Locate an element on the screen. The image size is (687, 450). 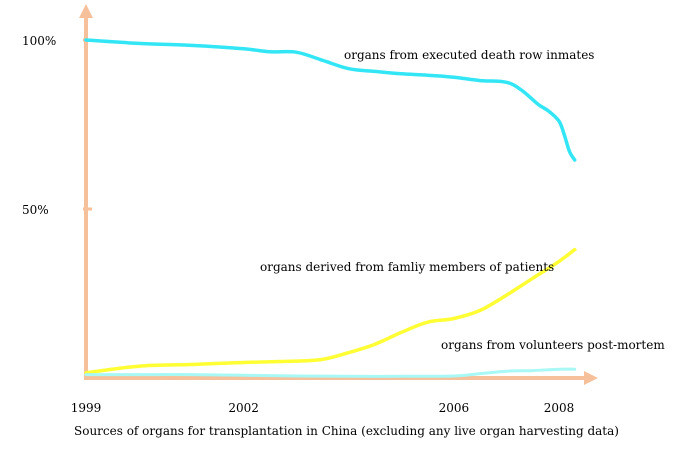
x-axis-arrowhead is located at coordinates (591, 378).